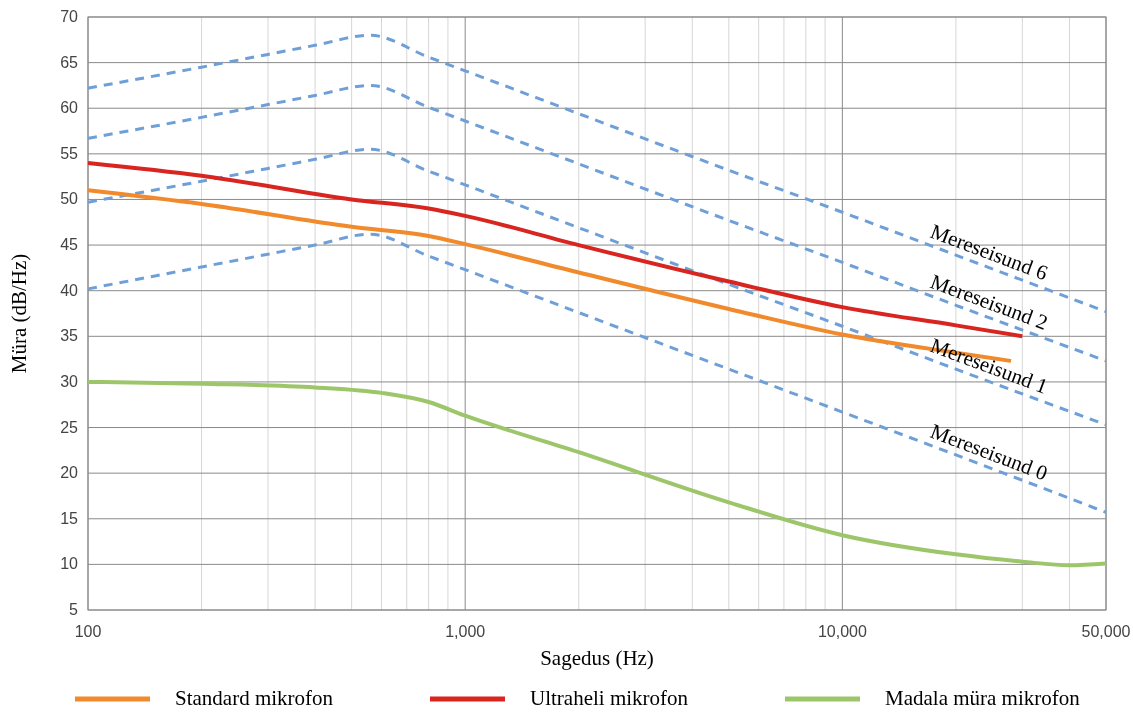 The height and width of the screenshot is (717, 1133). Describe the element at coordinates (69, 381) in the screenshot. I see `y-tick-label: 30` at that location.